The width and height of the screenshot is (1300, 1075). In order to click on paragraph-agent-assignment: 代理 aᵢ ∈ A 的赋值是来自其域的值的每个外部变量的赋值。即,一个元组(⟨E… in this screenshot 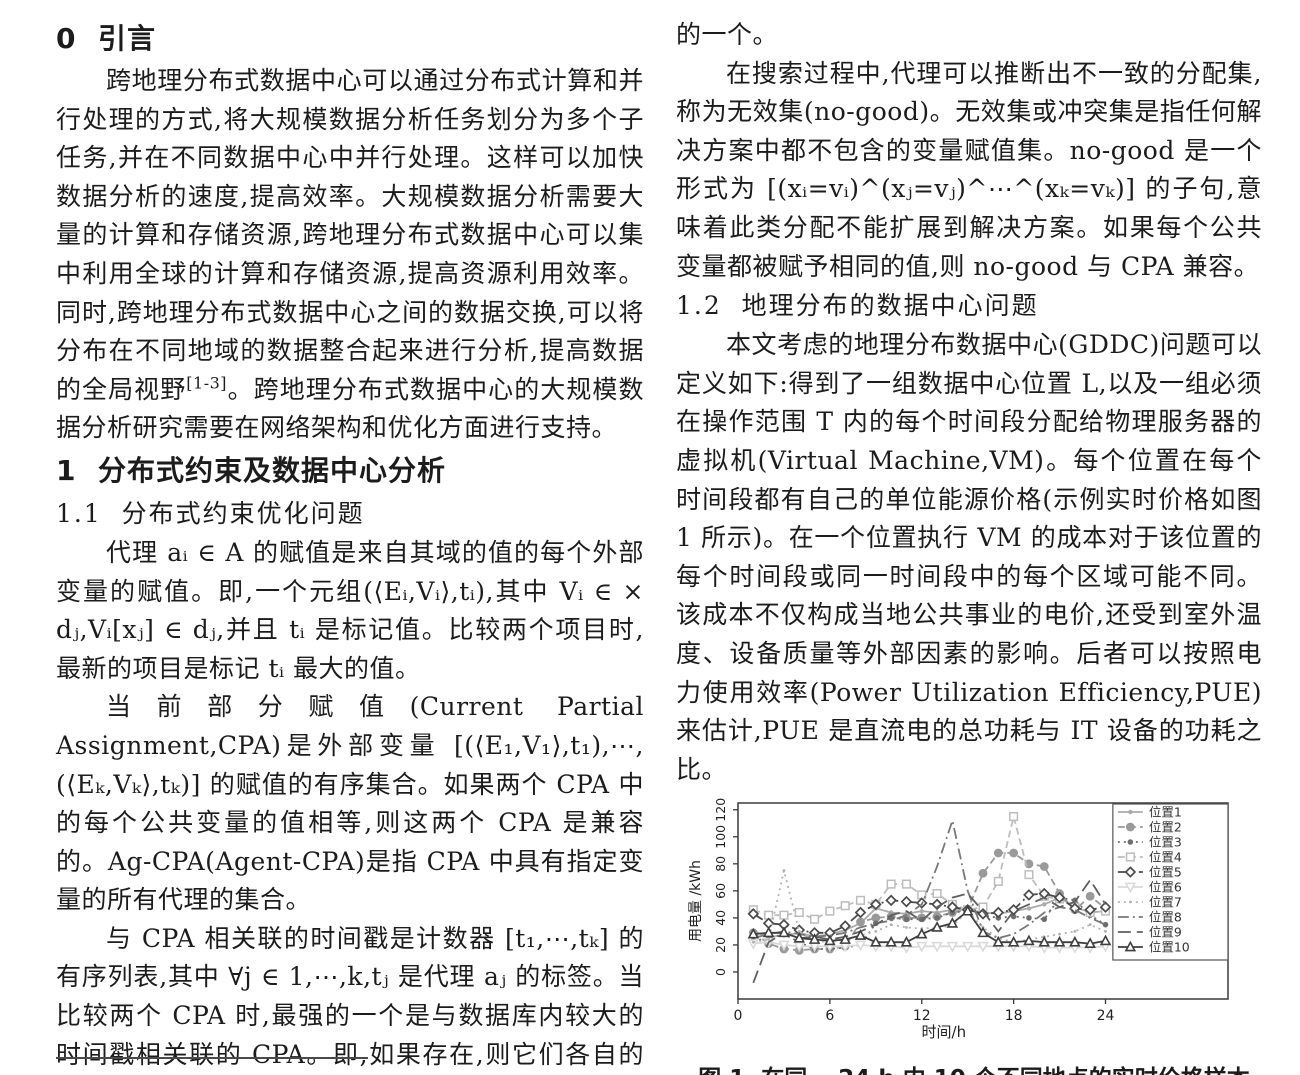, I will do `click(350, 610)`.